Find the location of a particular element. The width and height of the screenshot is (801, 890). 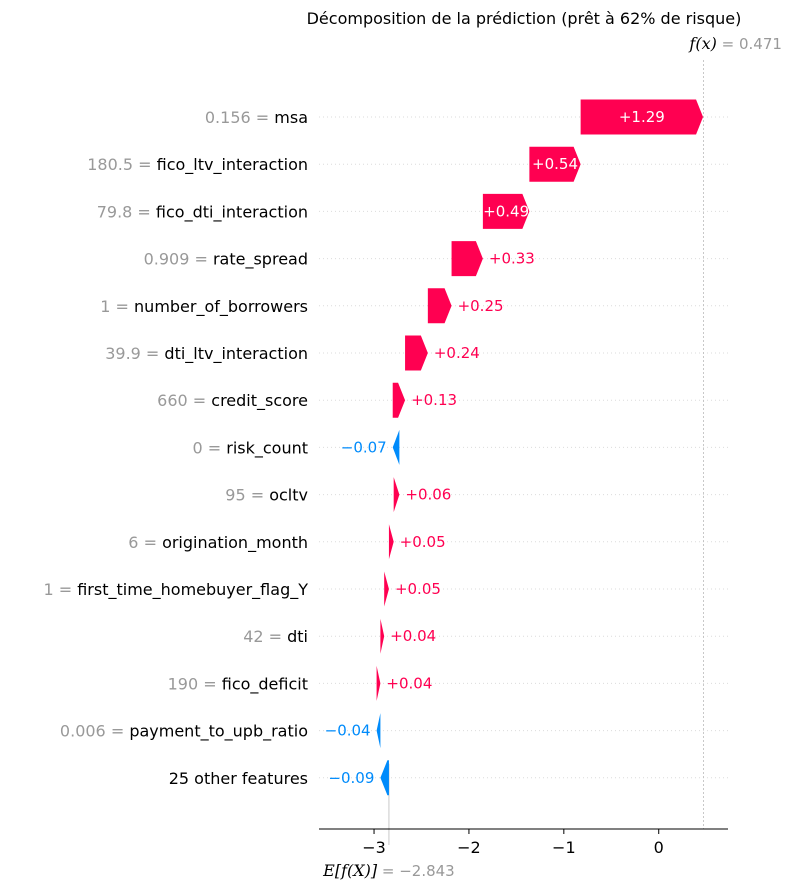

feature-label: 1 = number_of_borrowers is located at coordinates (204, 307).